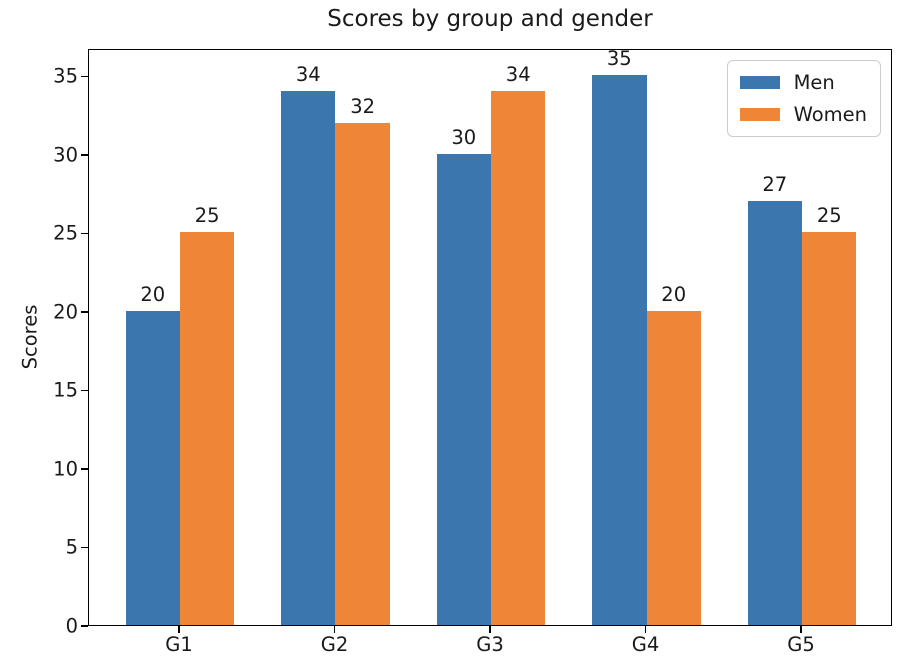  What do you see at coordinates (673, 468) in the screenshot?
I see `bar-women-g4` at bounding box center [673, 468].